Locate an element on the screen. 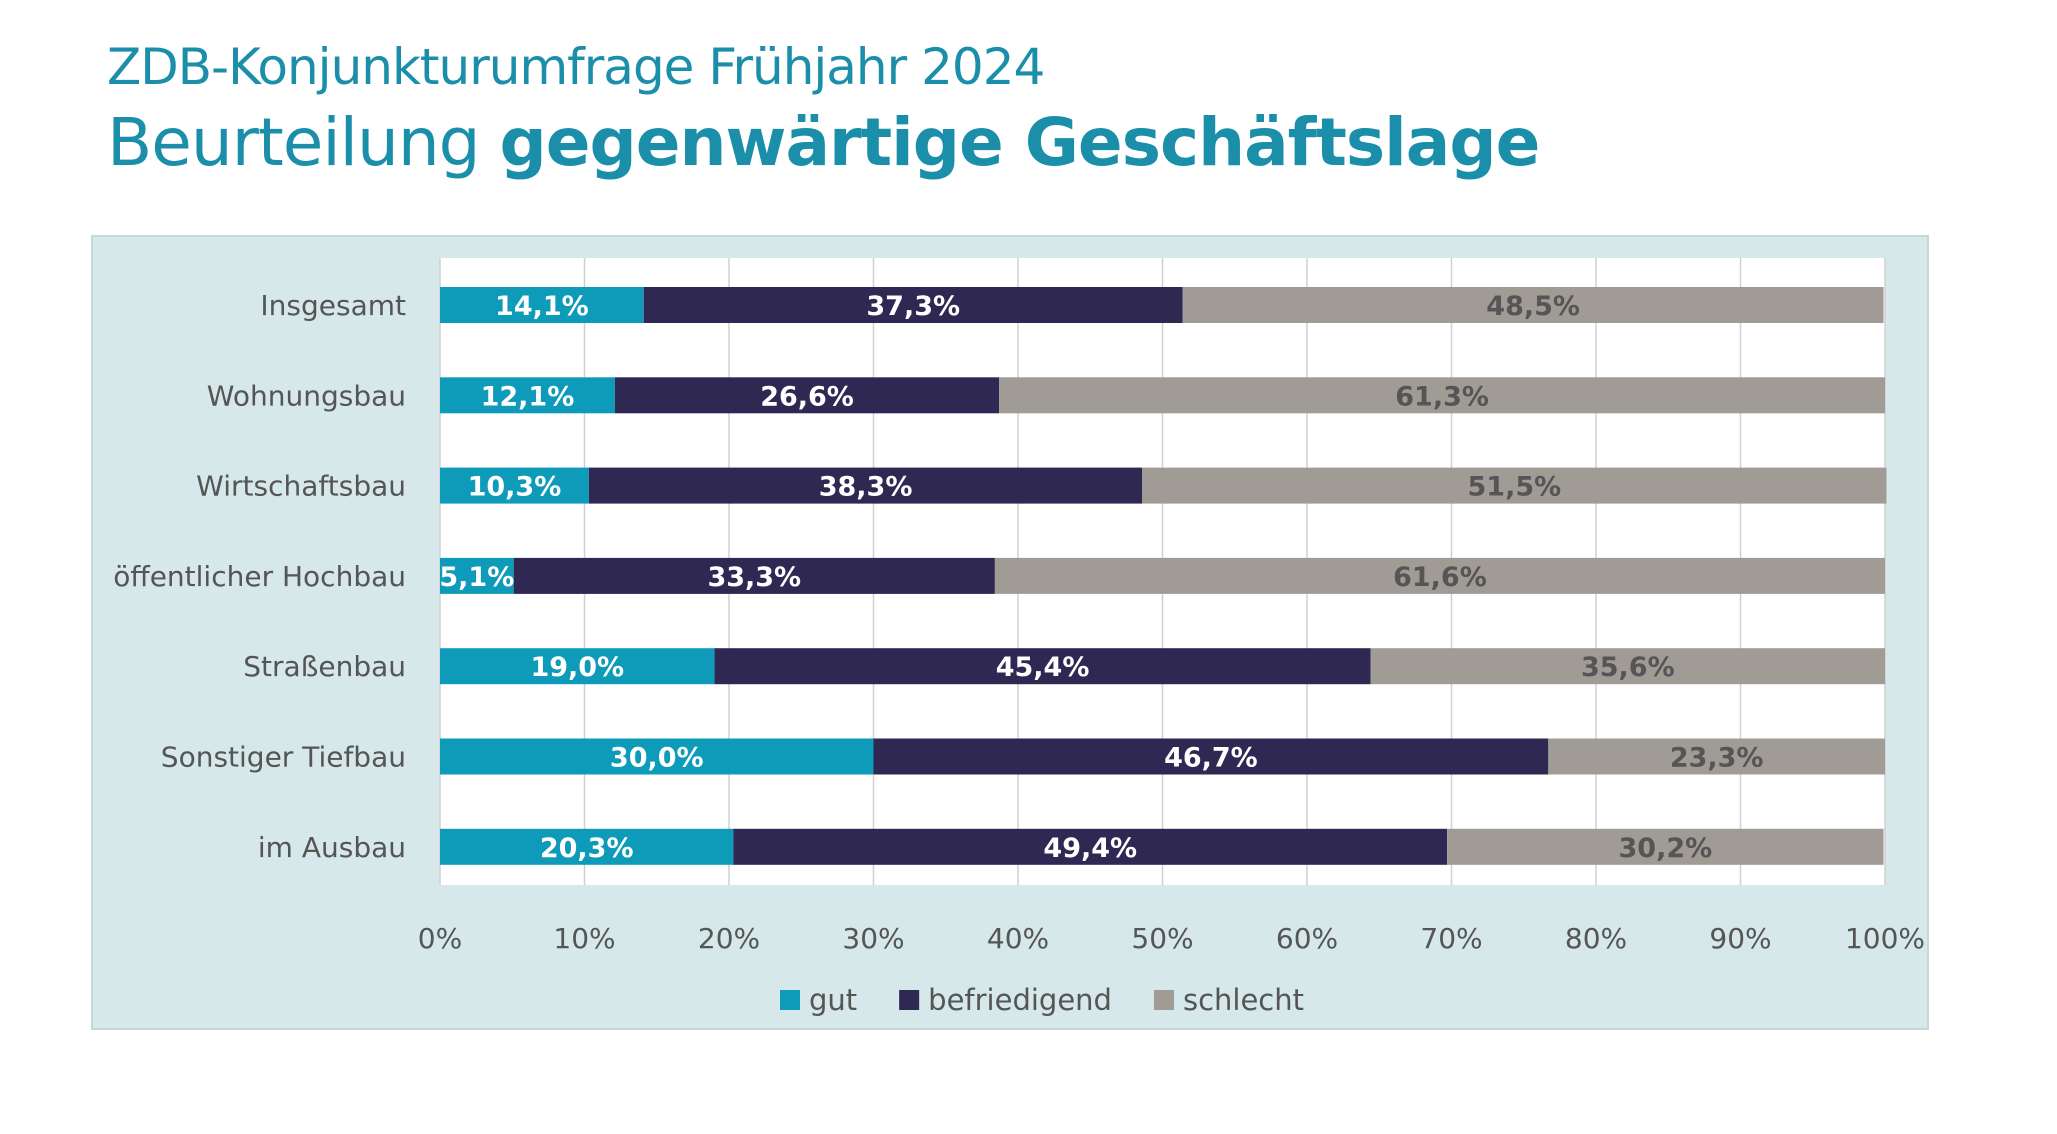  legend-label-schlecht: schlecht is located at coordinates (1243, 1000).